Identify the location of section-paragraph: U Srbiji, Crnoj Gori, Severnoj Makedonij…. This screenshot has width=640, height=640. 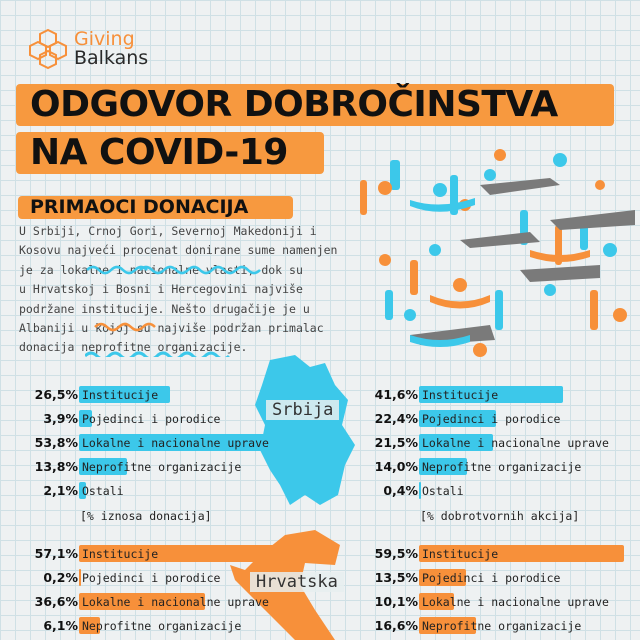
(178, 289).